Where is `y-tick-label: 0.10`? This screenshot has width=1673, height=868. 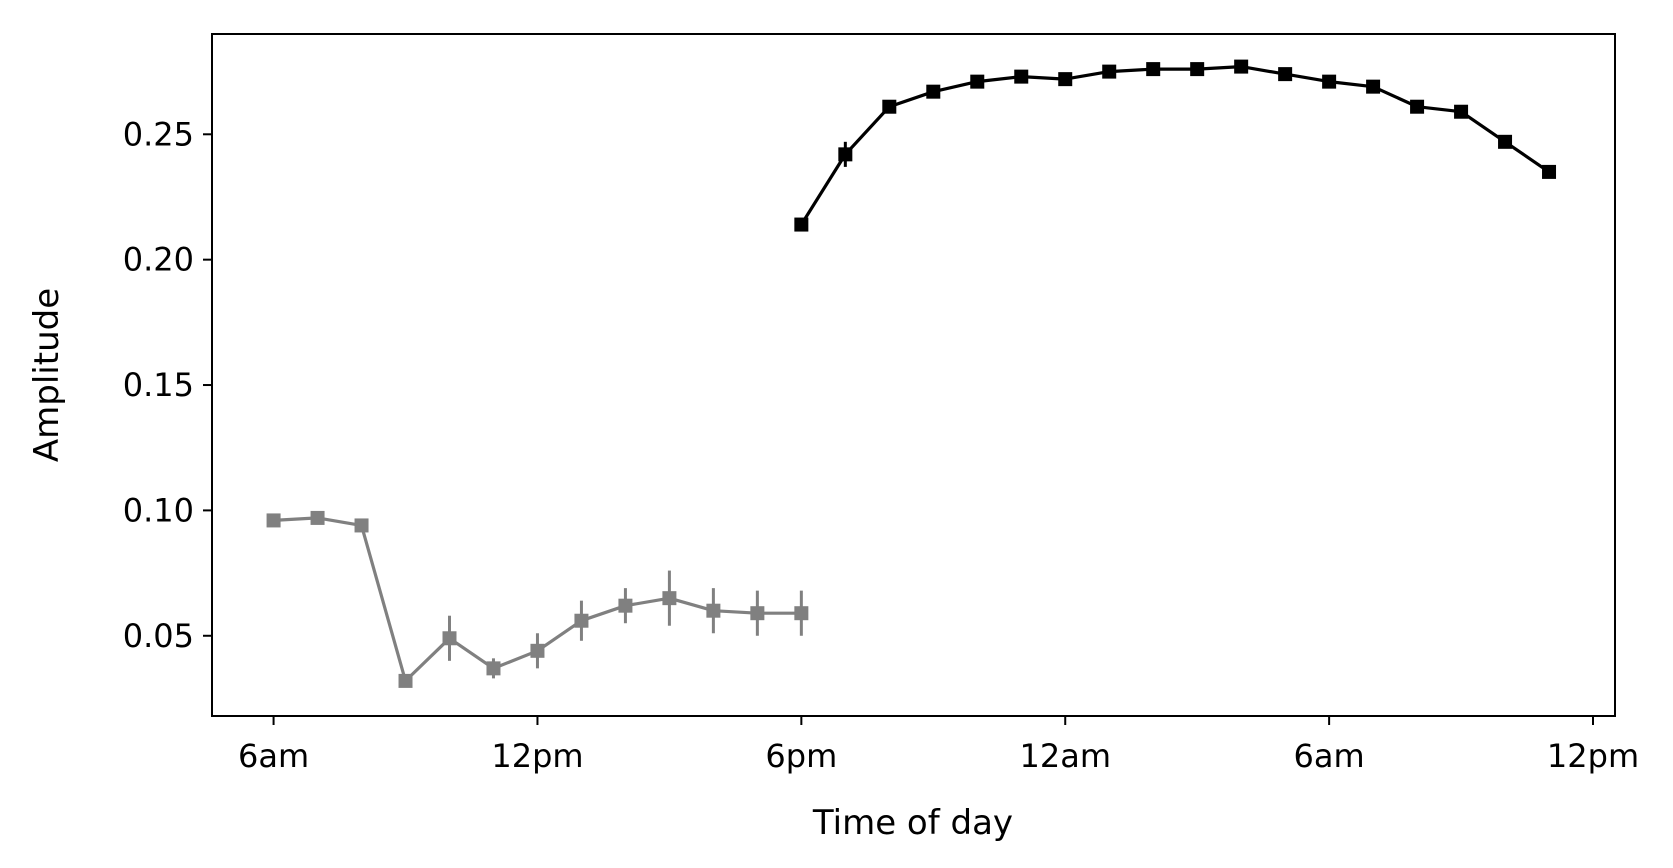
y-tick-label: 0.10 is located at coordinates (158, 510).